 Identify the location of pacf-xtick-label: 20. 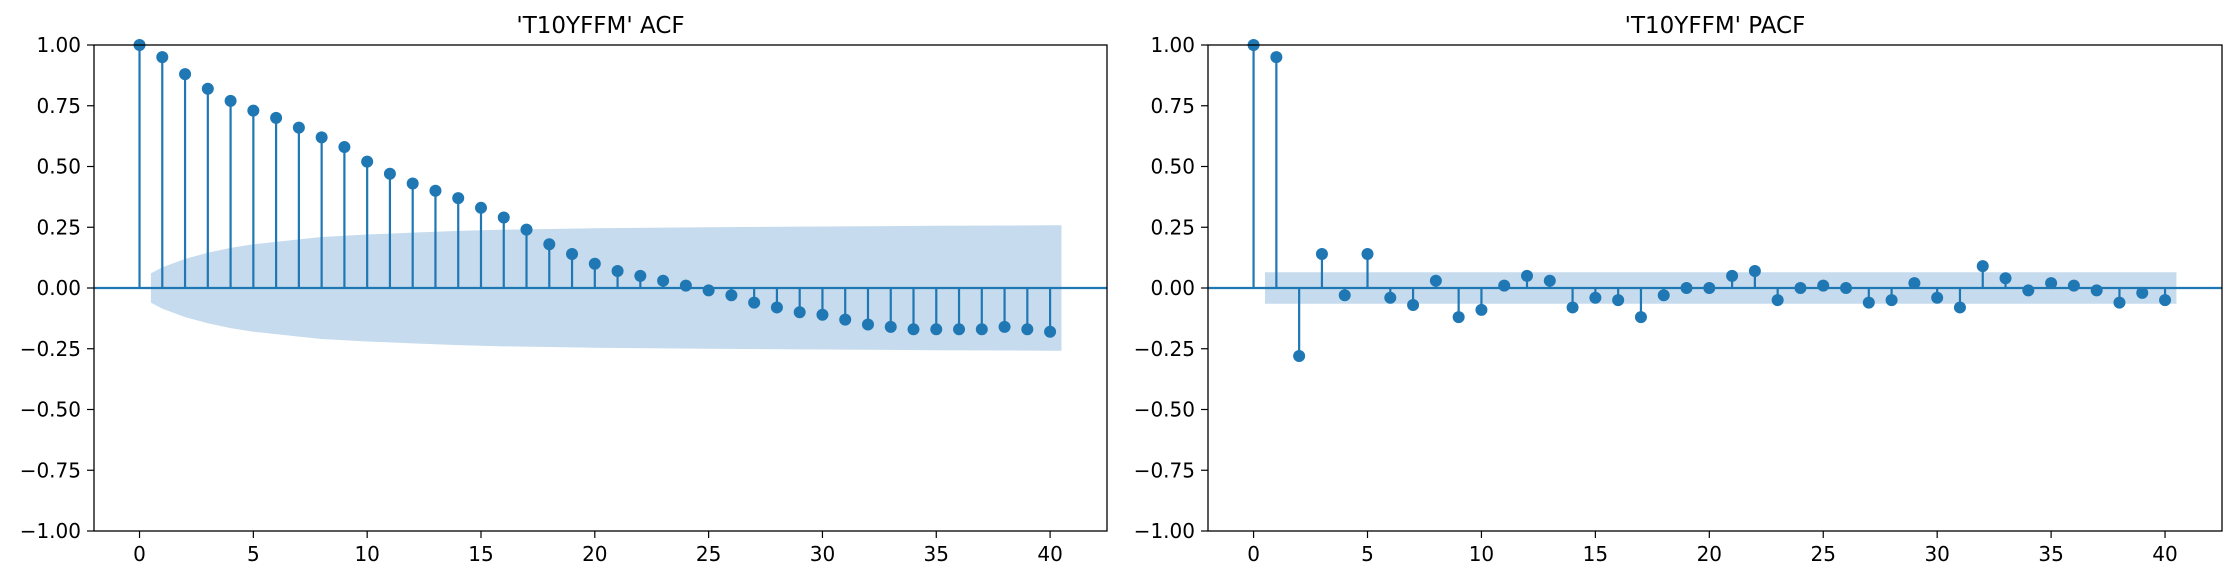
(1709, 554).